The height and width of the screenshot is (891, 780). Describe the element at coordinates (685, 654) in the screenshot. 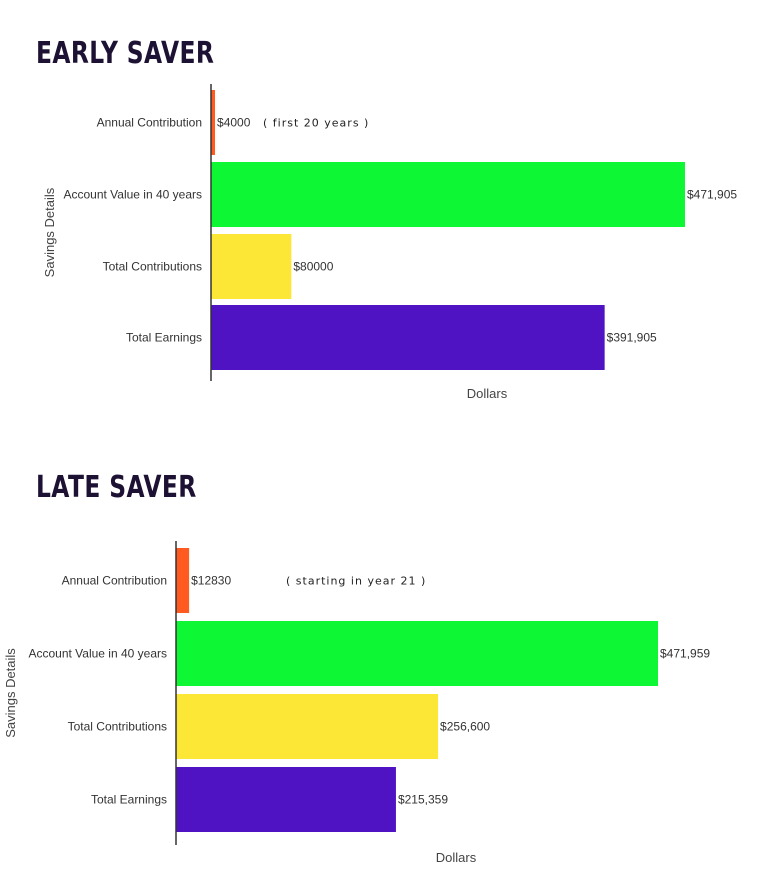

I see `late-value-label-2: $471,959` at that location.